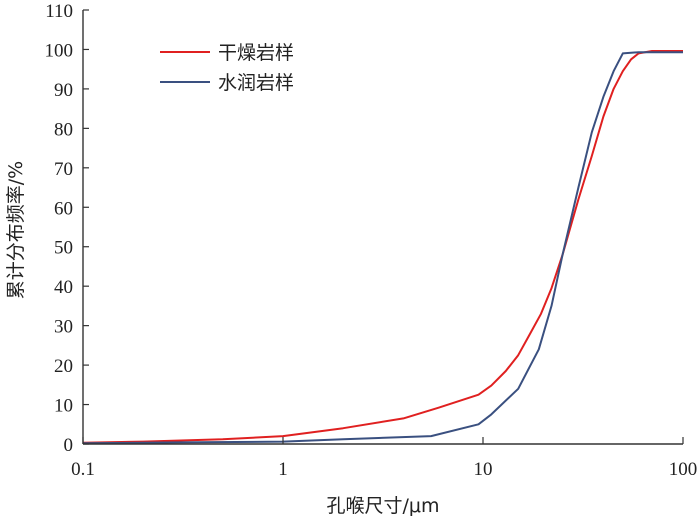  I want to click on legend-label-1: 干燥岩样, so click(256, 53).